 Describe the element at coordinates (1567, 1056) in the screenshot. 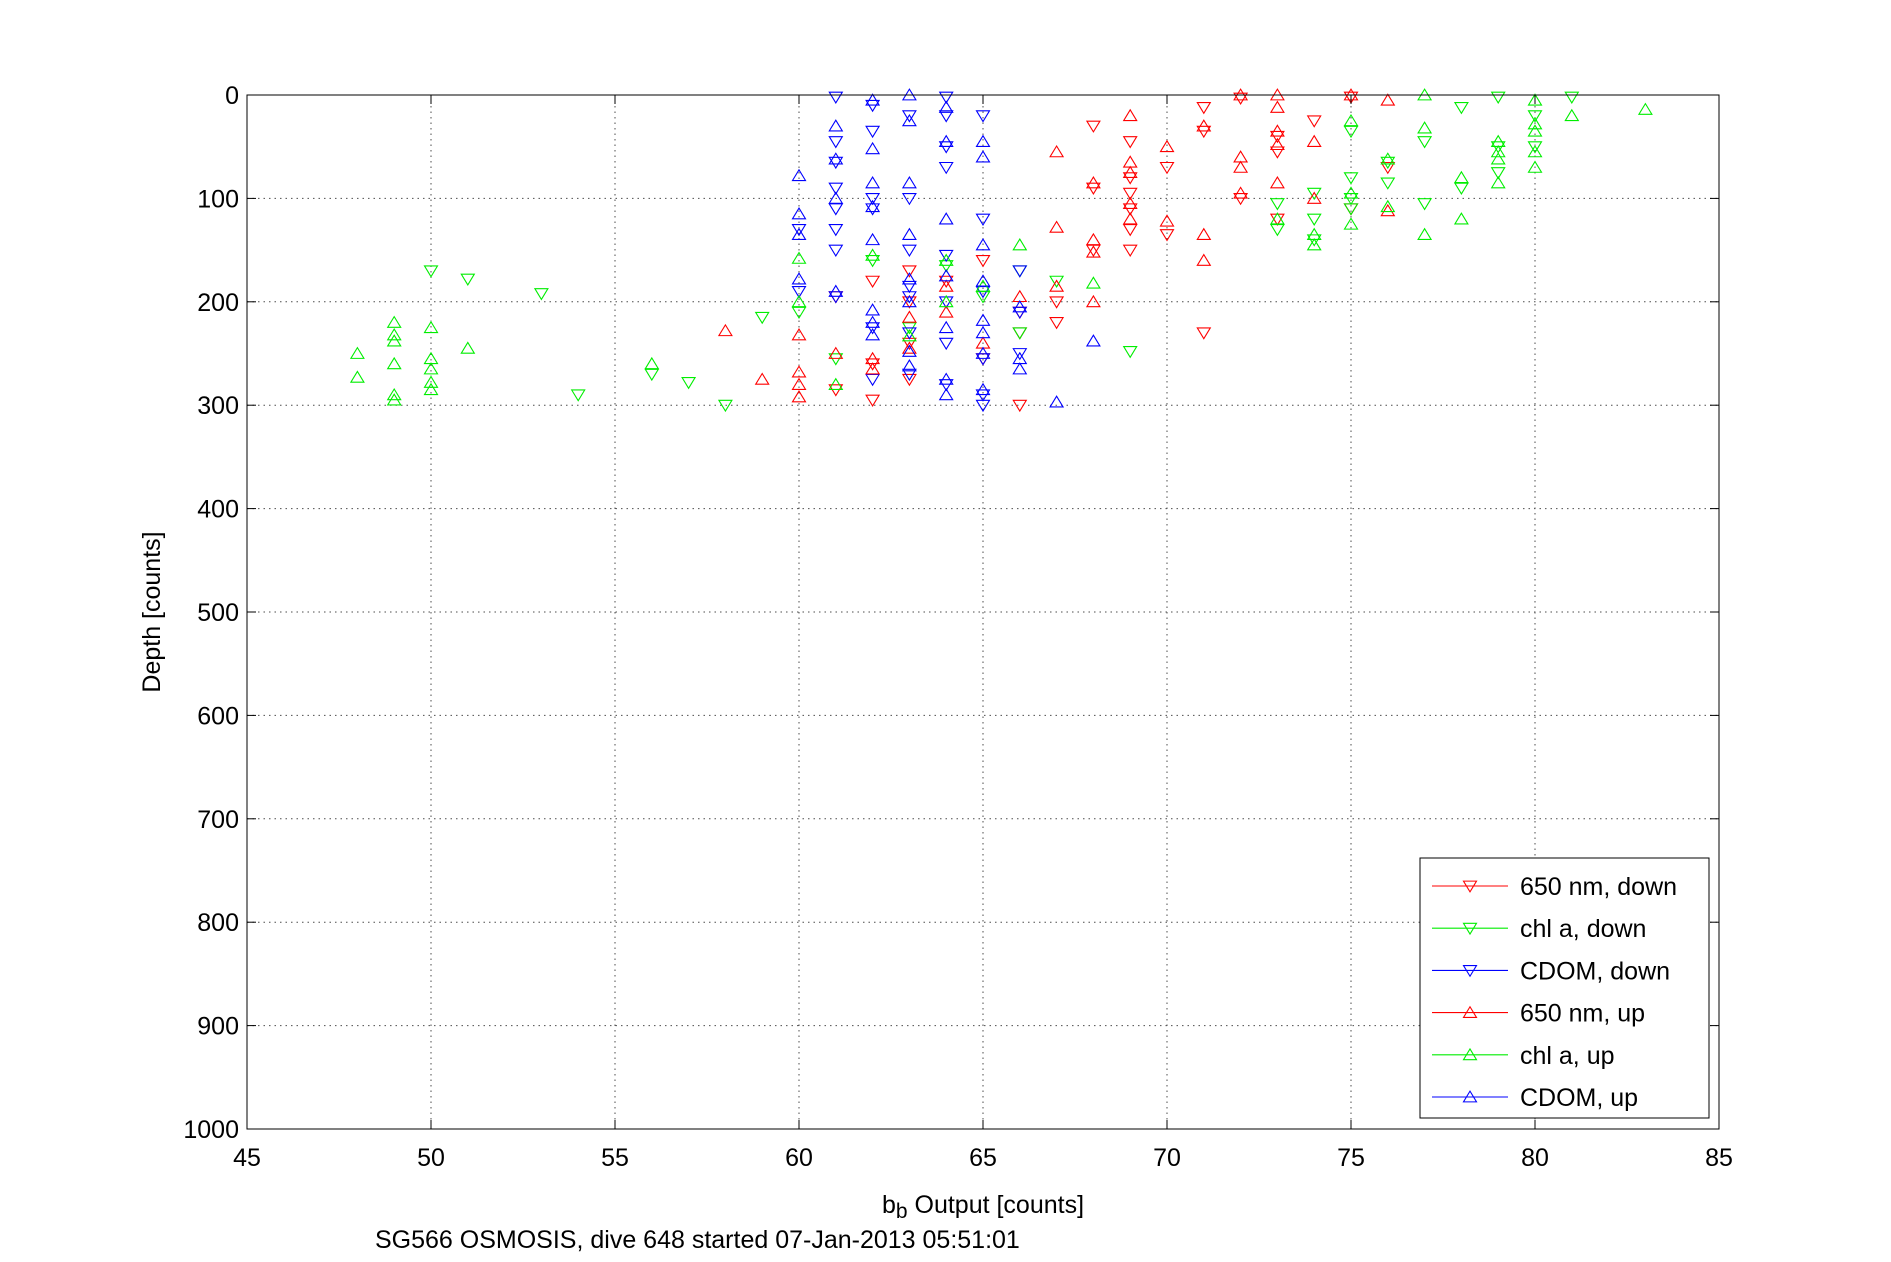

I see `legend-label: chl a, up` at that location.